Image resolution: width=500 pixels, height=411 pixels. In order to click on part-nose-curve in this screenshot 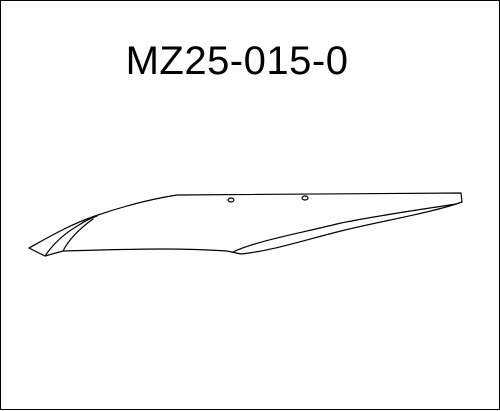, I will do `click(71, 236)`.